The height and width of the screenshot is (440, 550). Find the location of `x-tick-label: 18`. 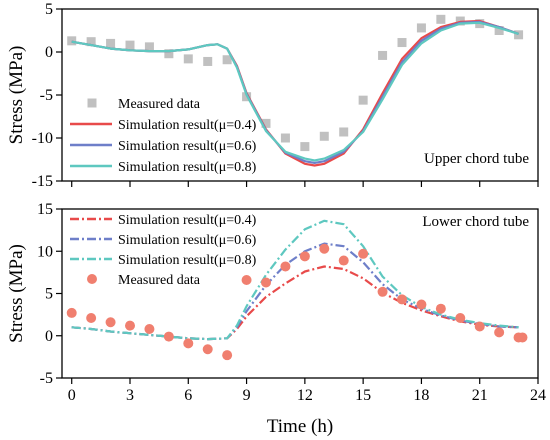

x-tick-label: 18 is located at coordinates (421, 395).